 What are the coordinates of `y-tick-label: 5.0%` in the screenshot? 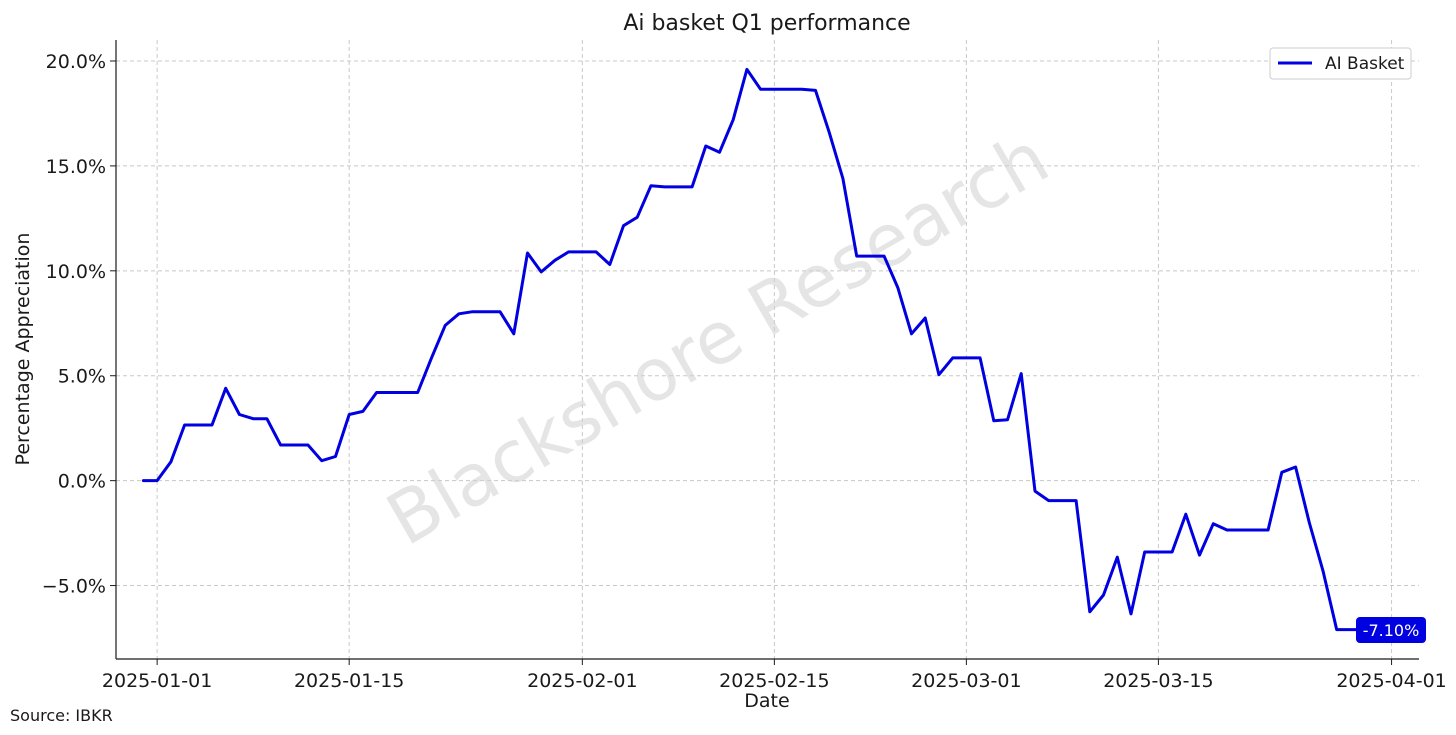 It's located at (82, 377).